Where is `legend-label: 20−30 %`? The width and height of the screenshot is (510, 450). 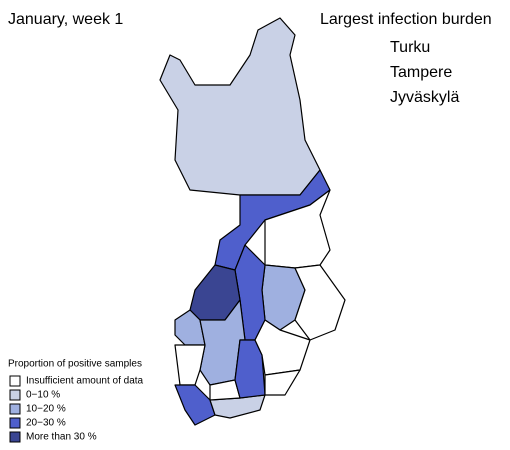 legend-label: 20−30 % is located at coordinates (46, 423).